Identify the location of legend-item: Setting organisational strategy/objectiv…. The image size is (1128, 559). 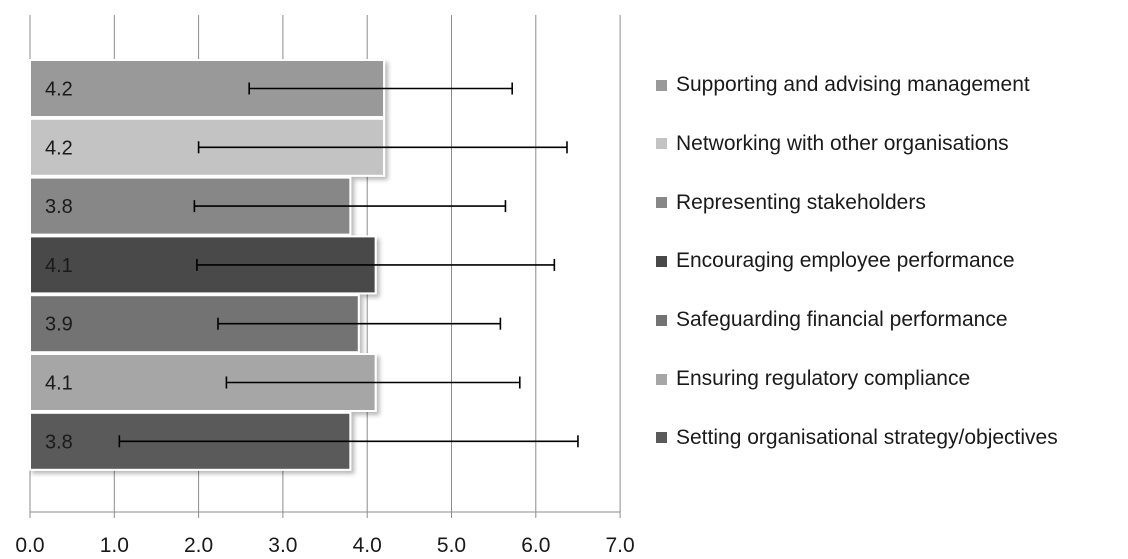
(857, 438).